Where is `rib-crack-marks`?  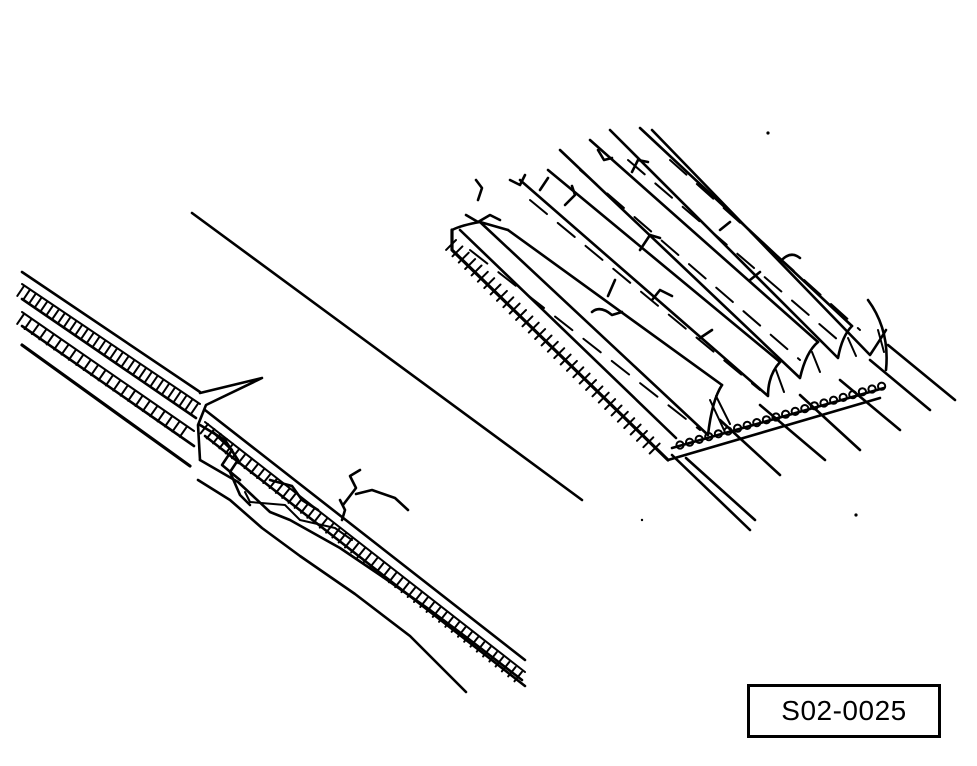
rib-crack-marks is located at coordinates (633, 244).